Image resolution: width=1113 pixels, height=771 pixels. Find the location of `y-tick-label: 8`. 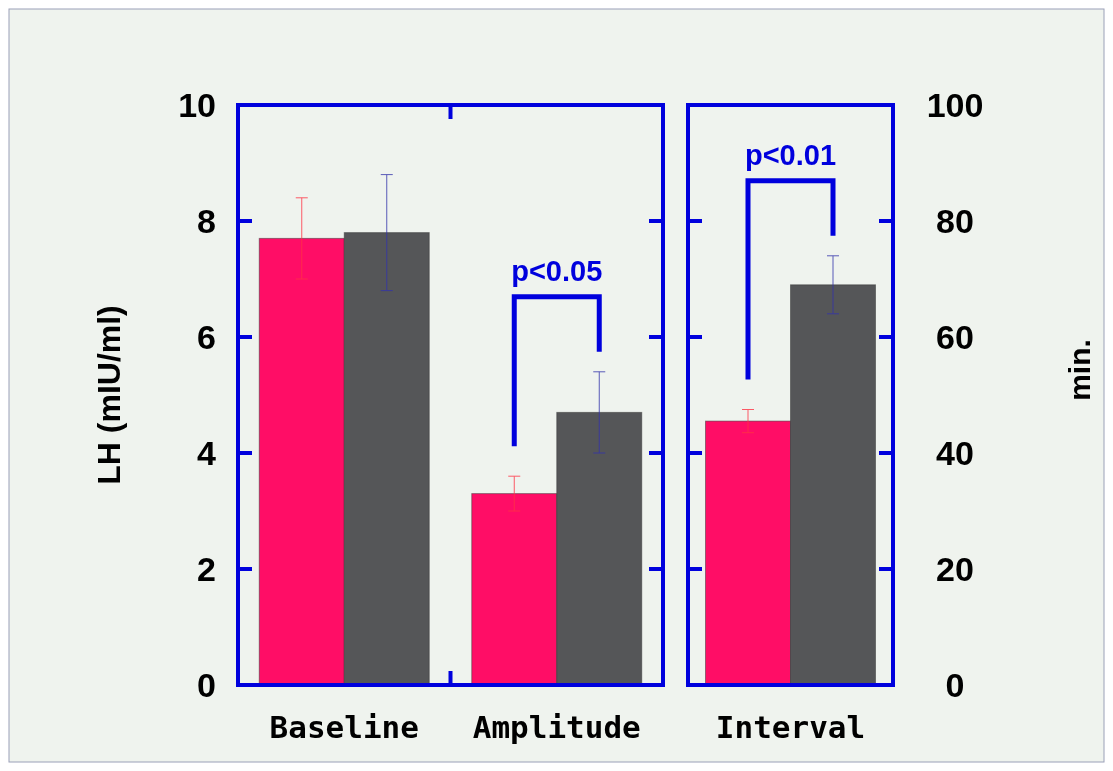

y-tick-label: 8 is located at coordinates (206, 221).